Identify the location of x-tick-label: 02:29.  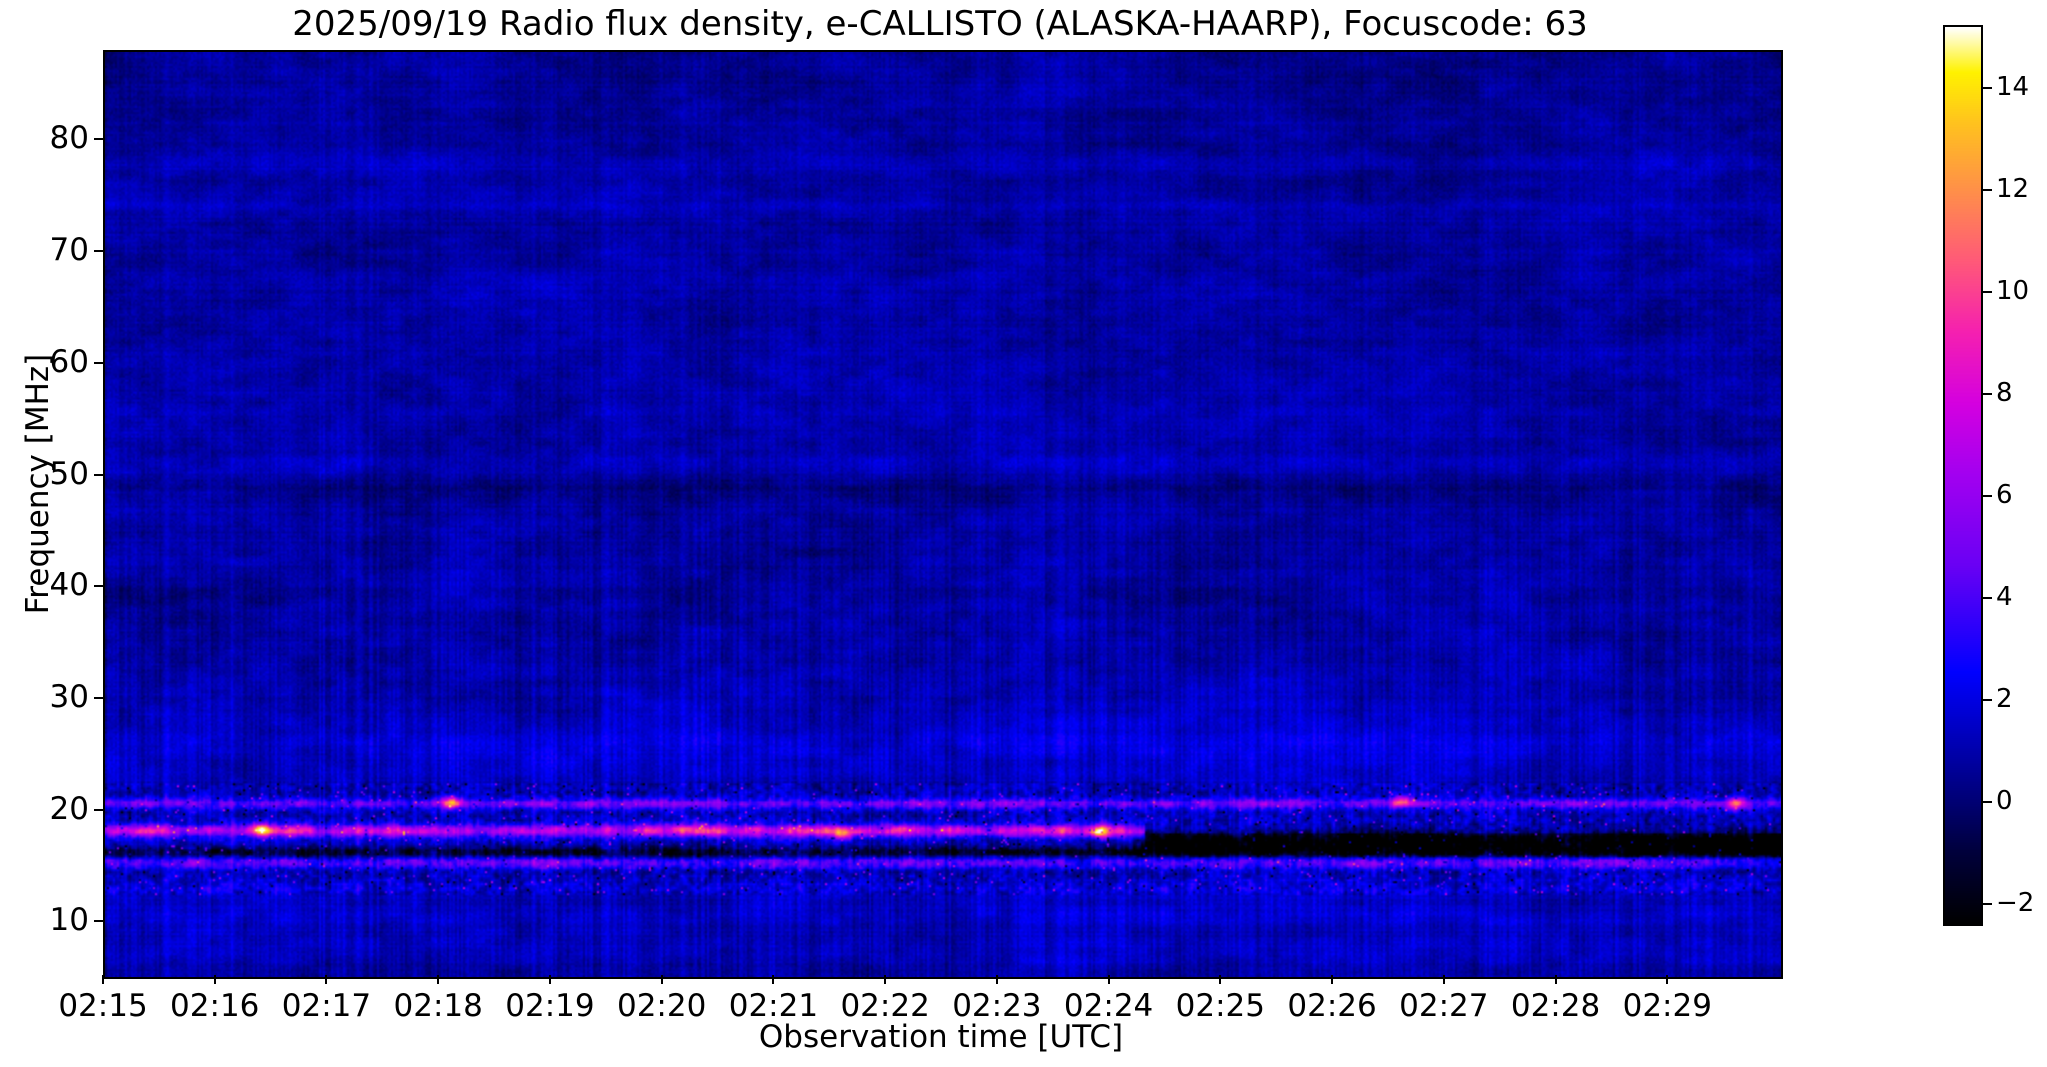
(1667, 1006).